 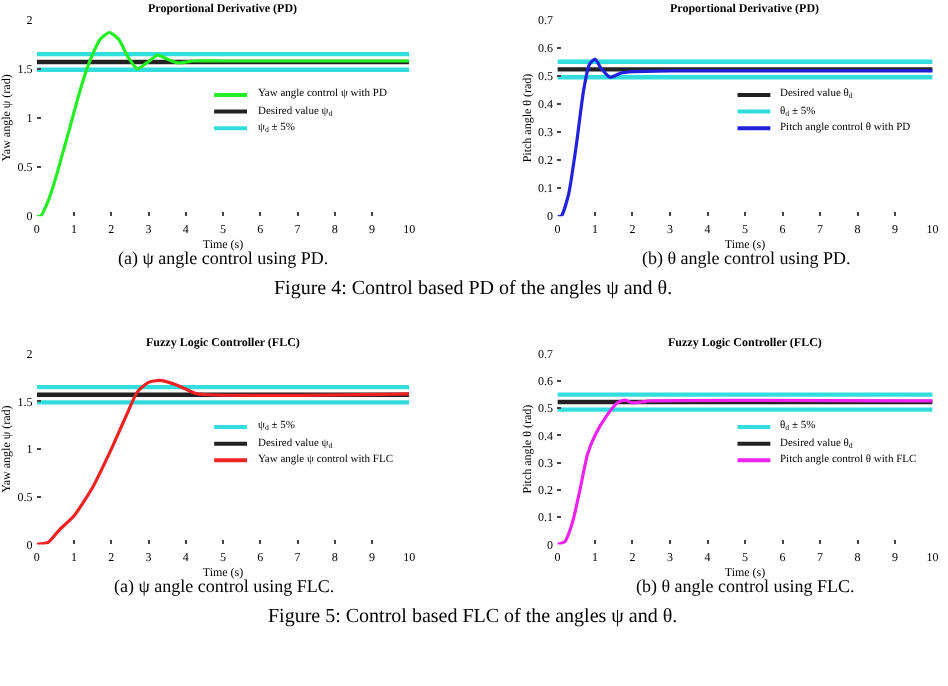 I want to click on caption: Figure 4: Control based PD of the angles ψ and θ., so click(x=473, y=289).